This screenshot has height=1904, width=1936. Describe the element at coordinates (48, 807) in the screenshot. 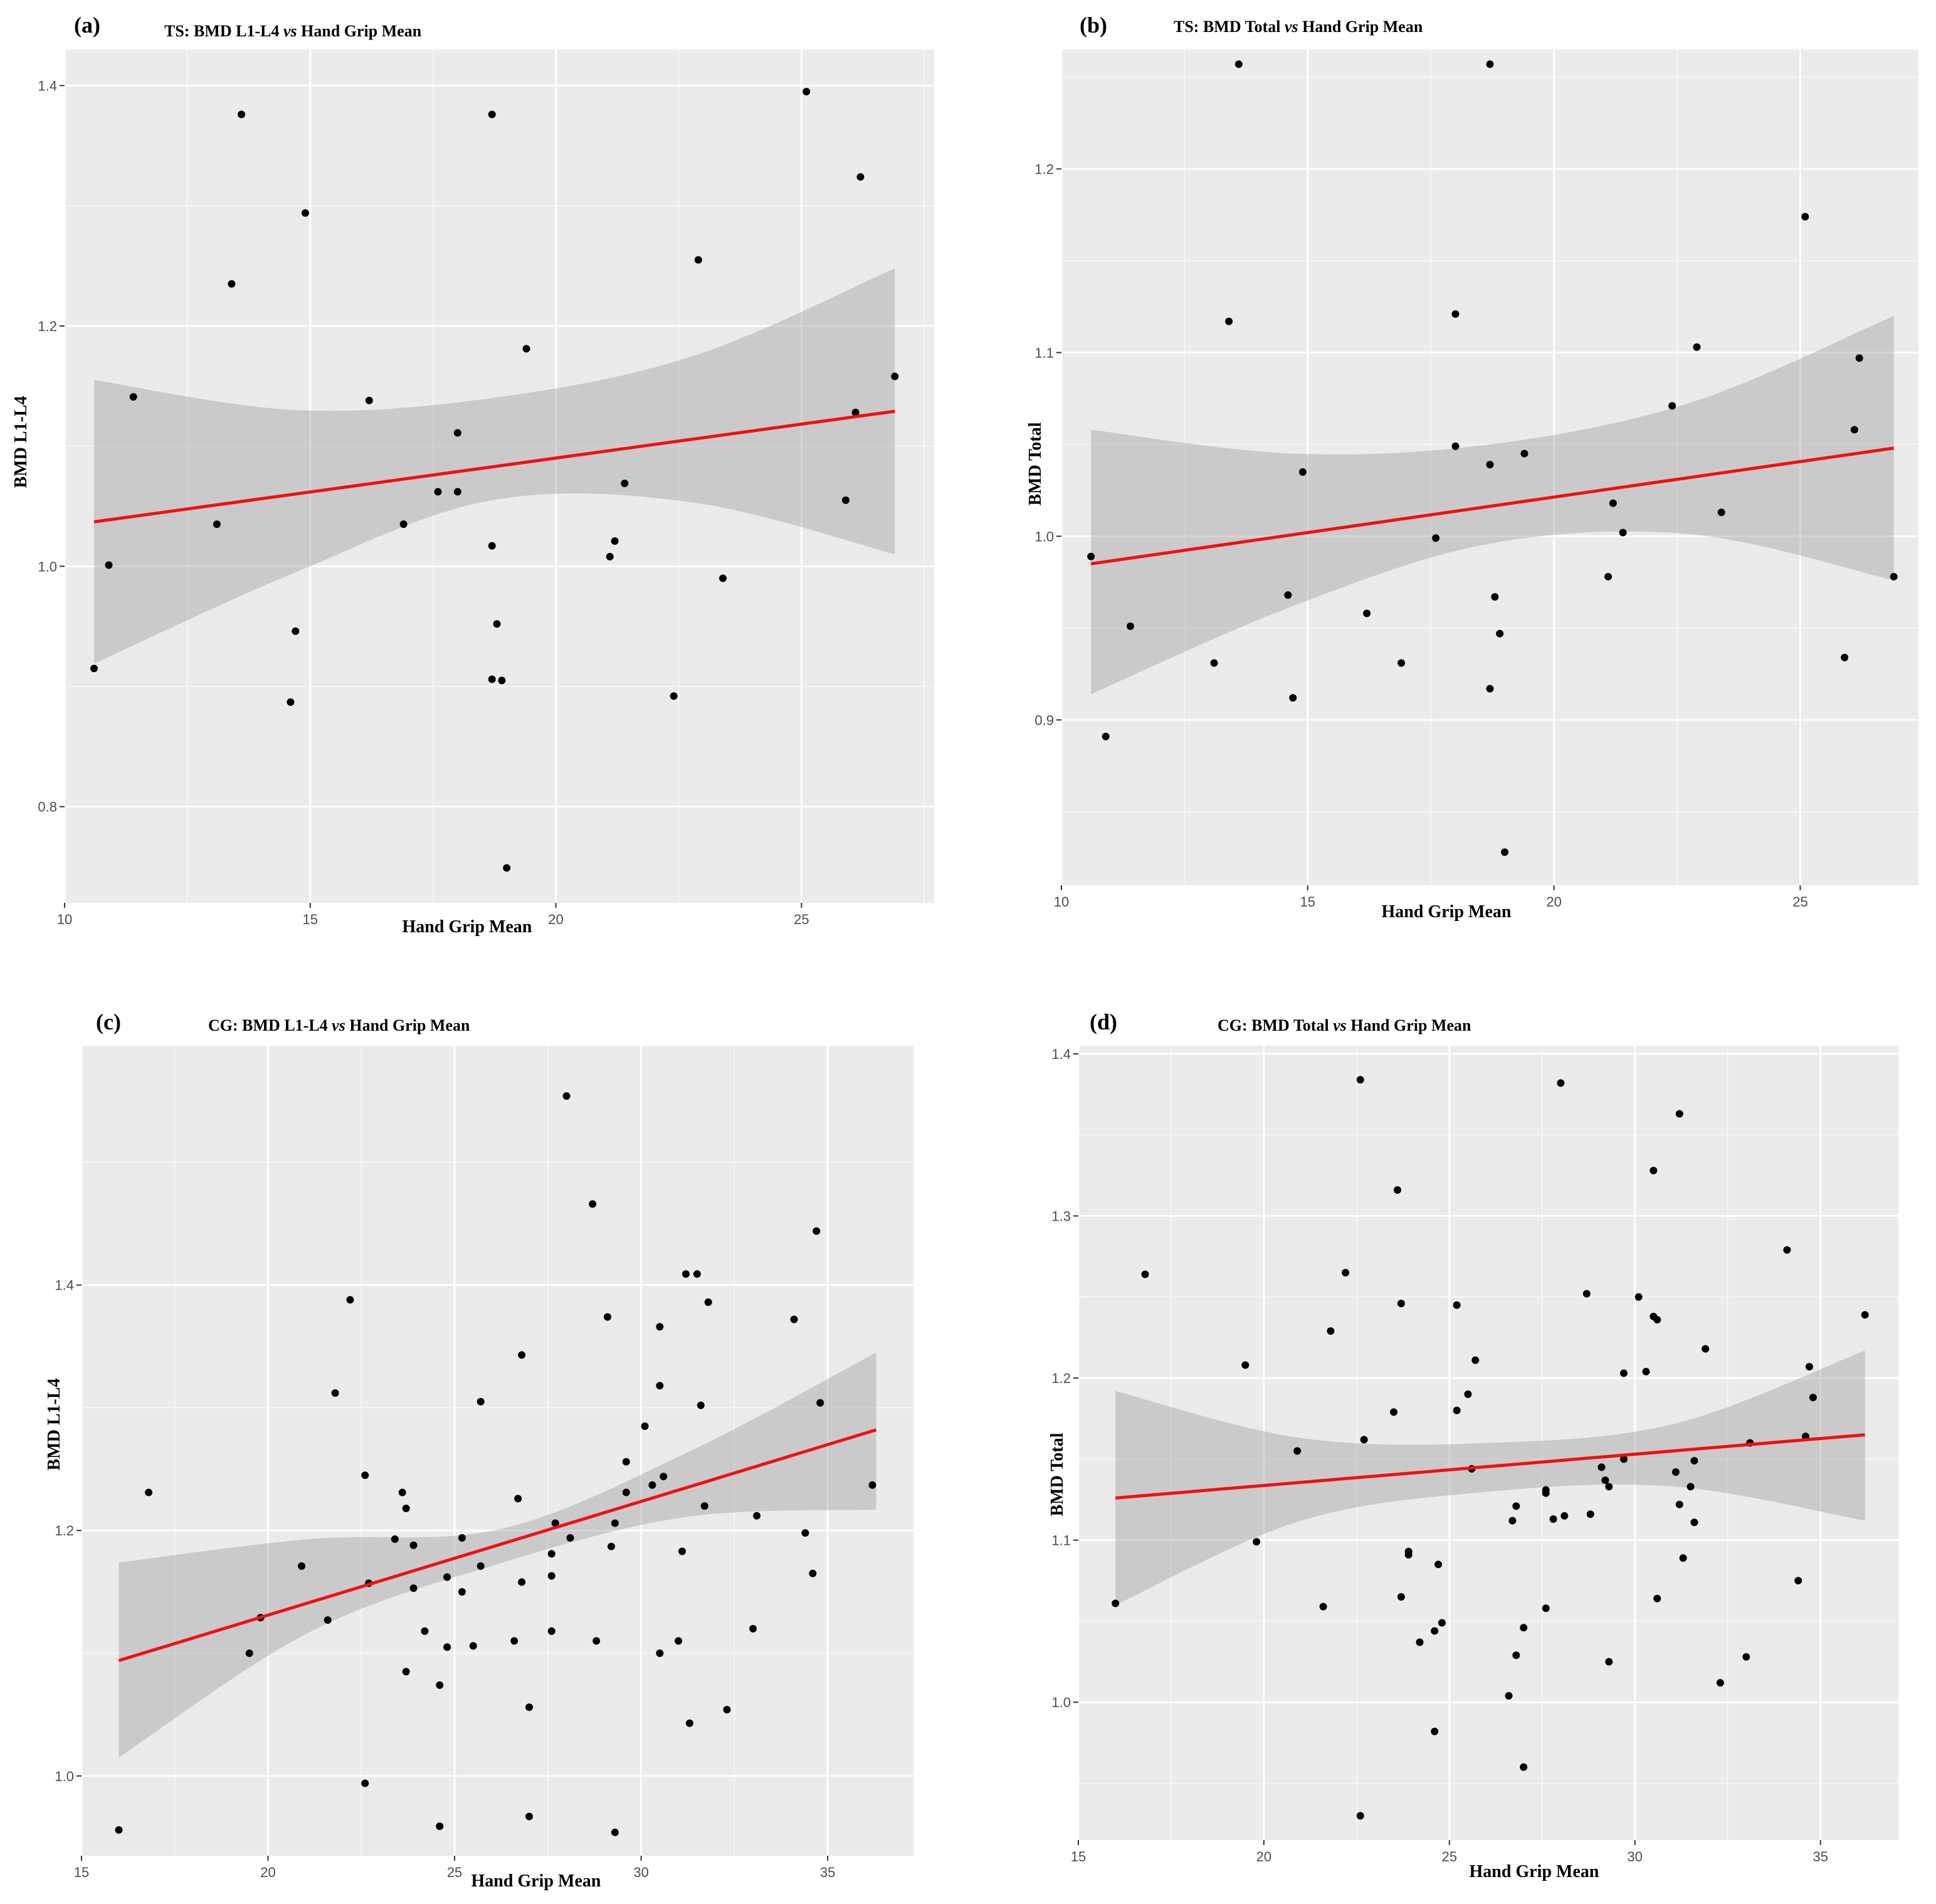

I see `y-tick-label: 0.8` at that location.